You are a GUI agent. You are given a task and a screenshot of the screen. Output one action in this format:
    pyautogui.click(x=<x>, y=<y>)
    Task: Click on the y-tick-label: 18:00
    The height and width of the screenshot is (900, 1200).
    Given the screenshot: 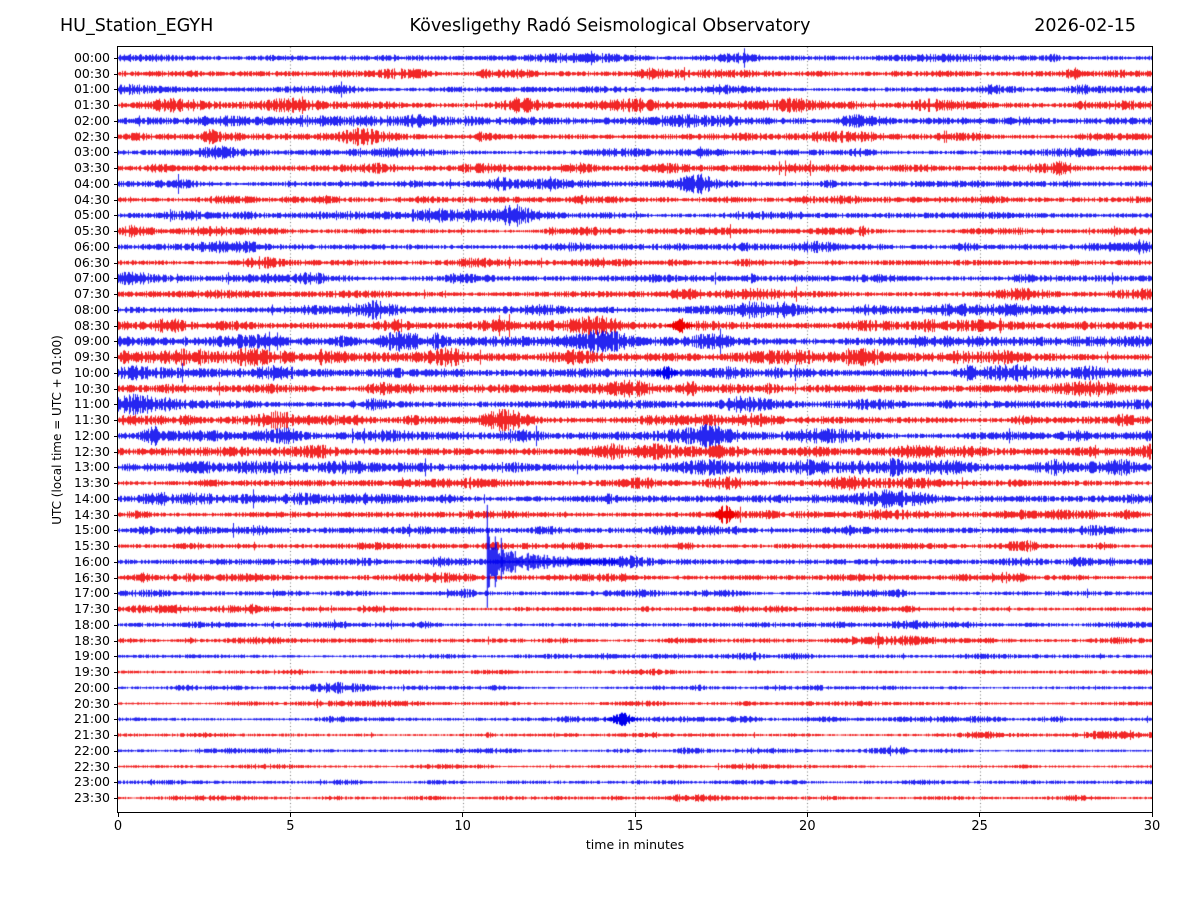 What is the action you would take?
    pyautogui.click(x=91, y=624)
    